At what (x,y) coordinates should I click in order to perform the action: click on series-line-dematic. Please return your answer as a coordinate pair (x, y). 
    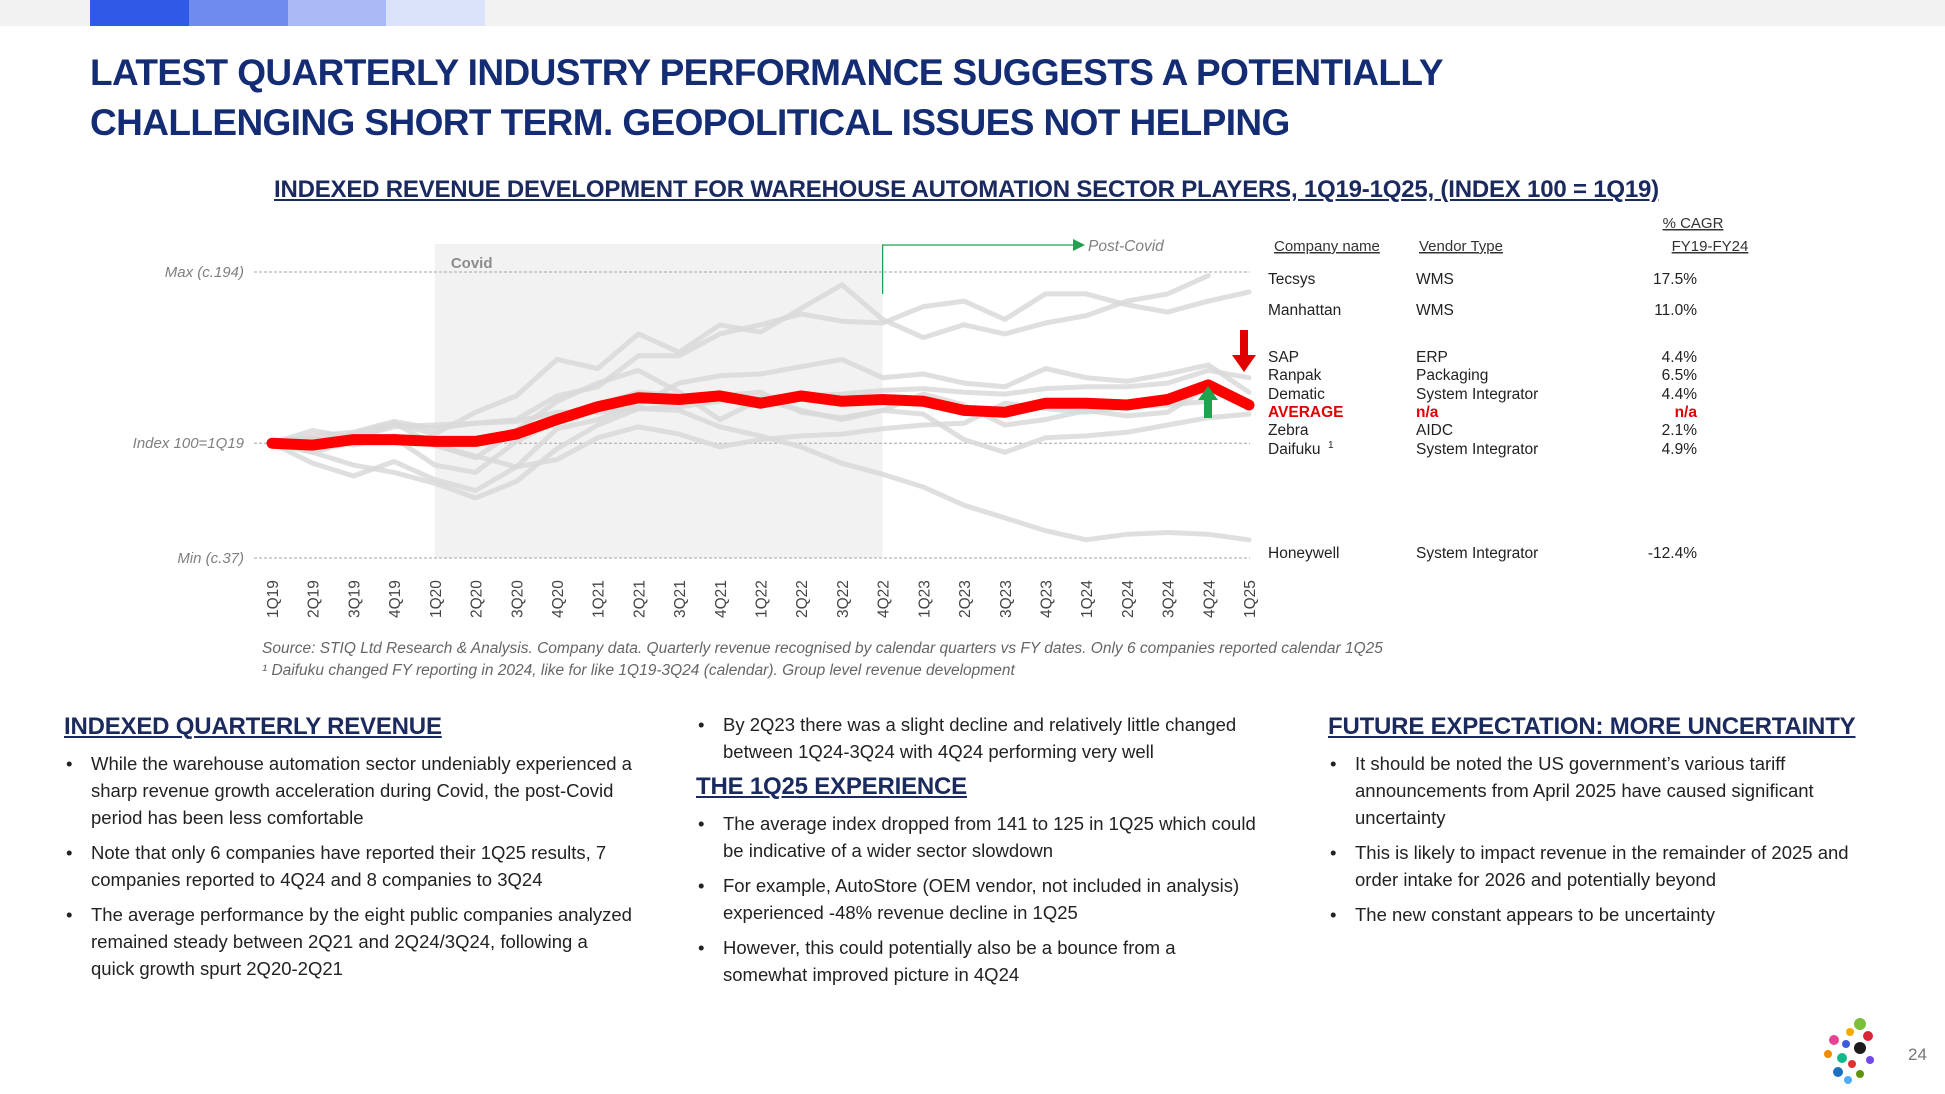
    Looking at the image, I should click on (760, 425).